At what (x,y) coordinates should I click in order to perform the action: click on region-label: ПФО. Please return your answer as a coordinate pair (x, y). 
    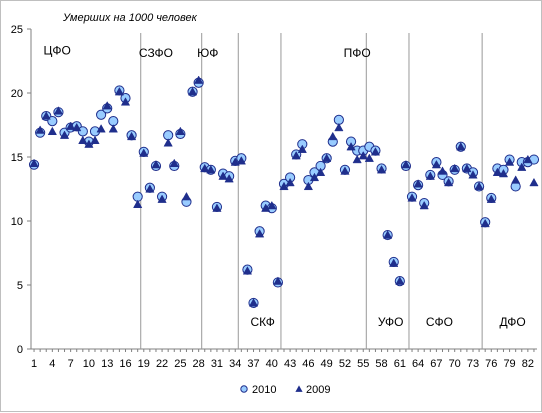
    Looking at the image, I should click on (357, 53).